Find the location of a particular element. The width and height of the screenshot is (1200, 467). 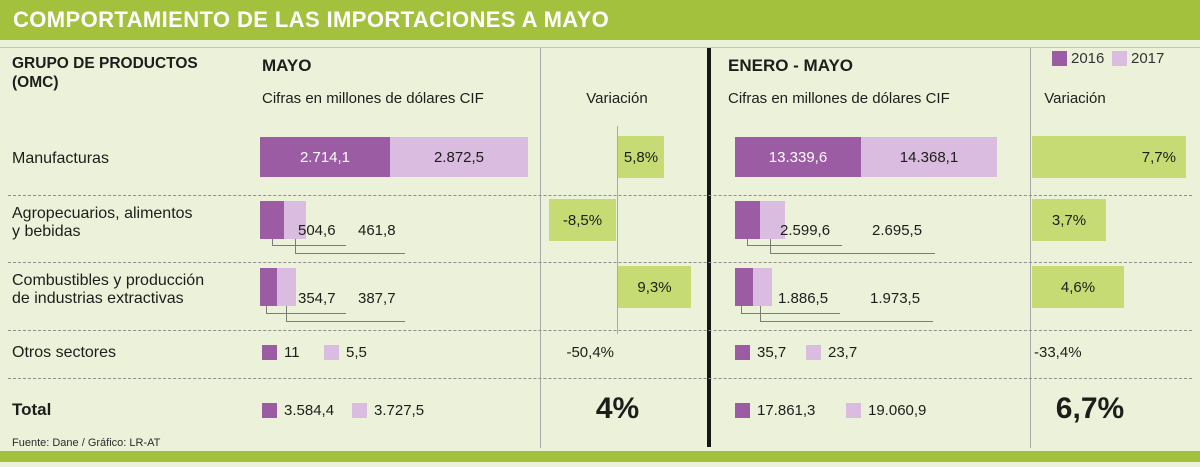

total-variation-enero: 6,7% is located at coordinates (1090, 408).